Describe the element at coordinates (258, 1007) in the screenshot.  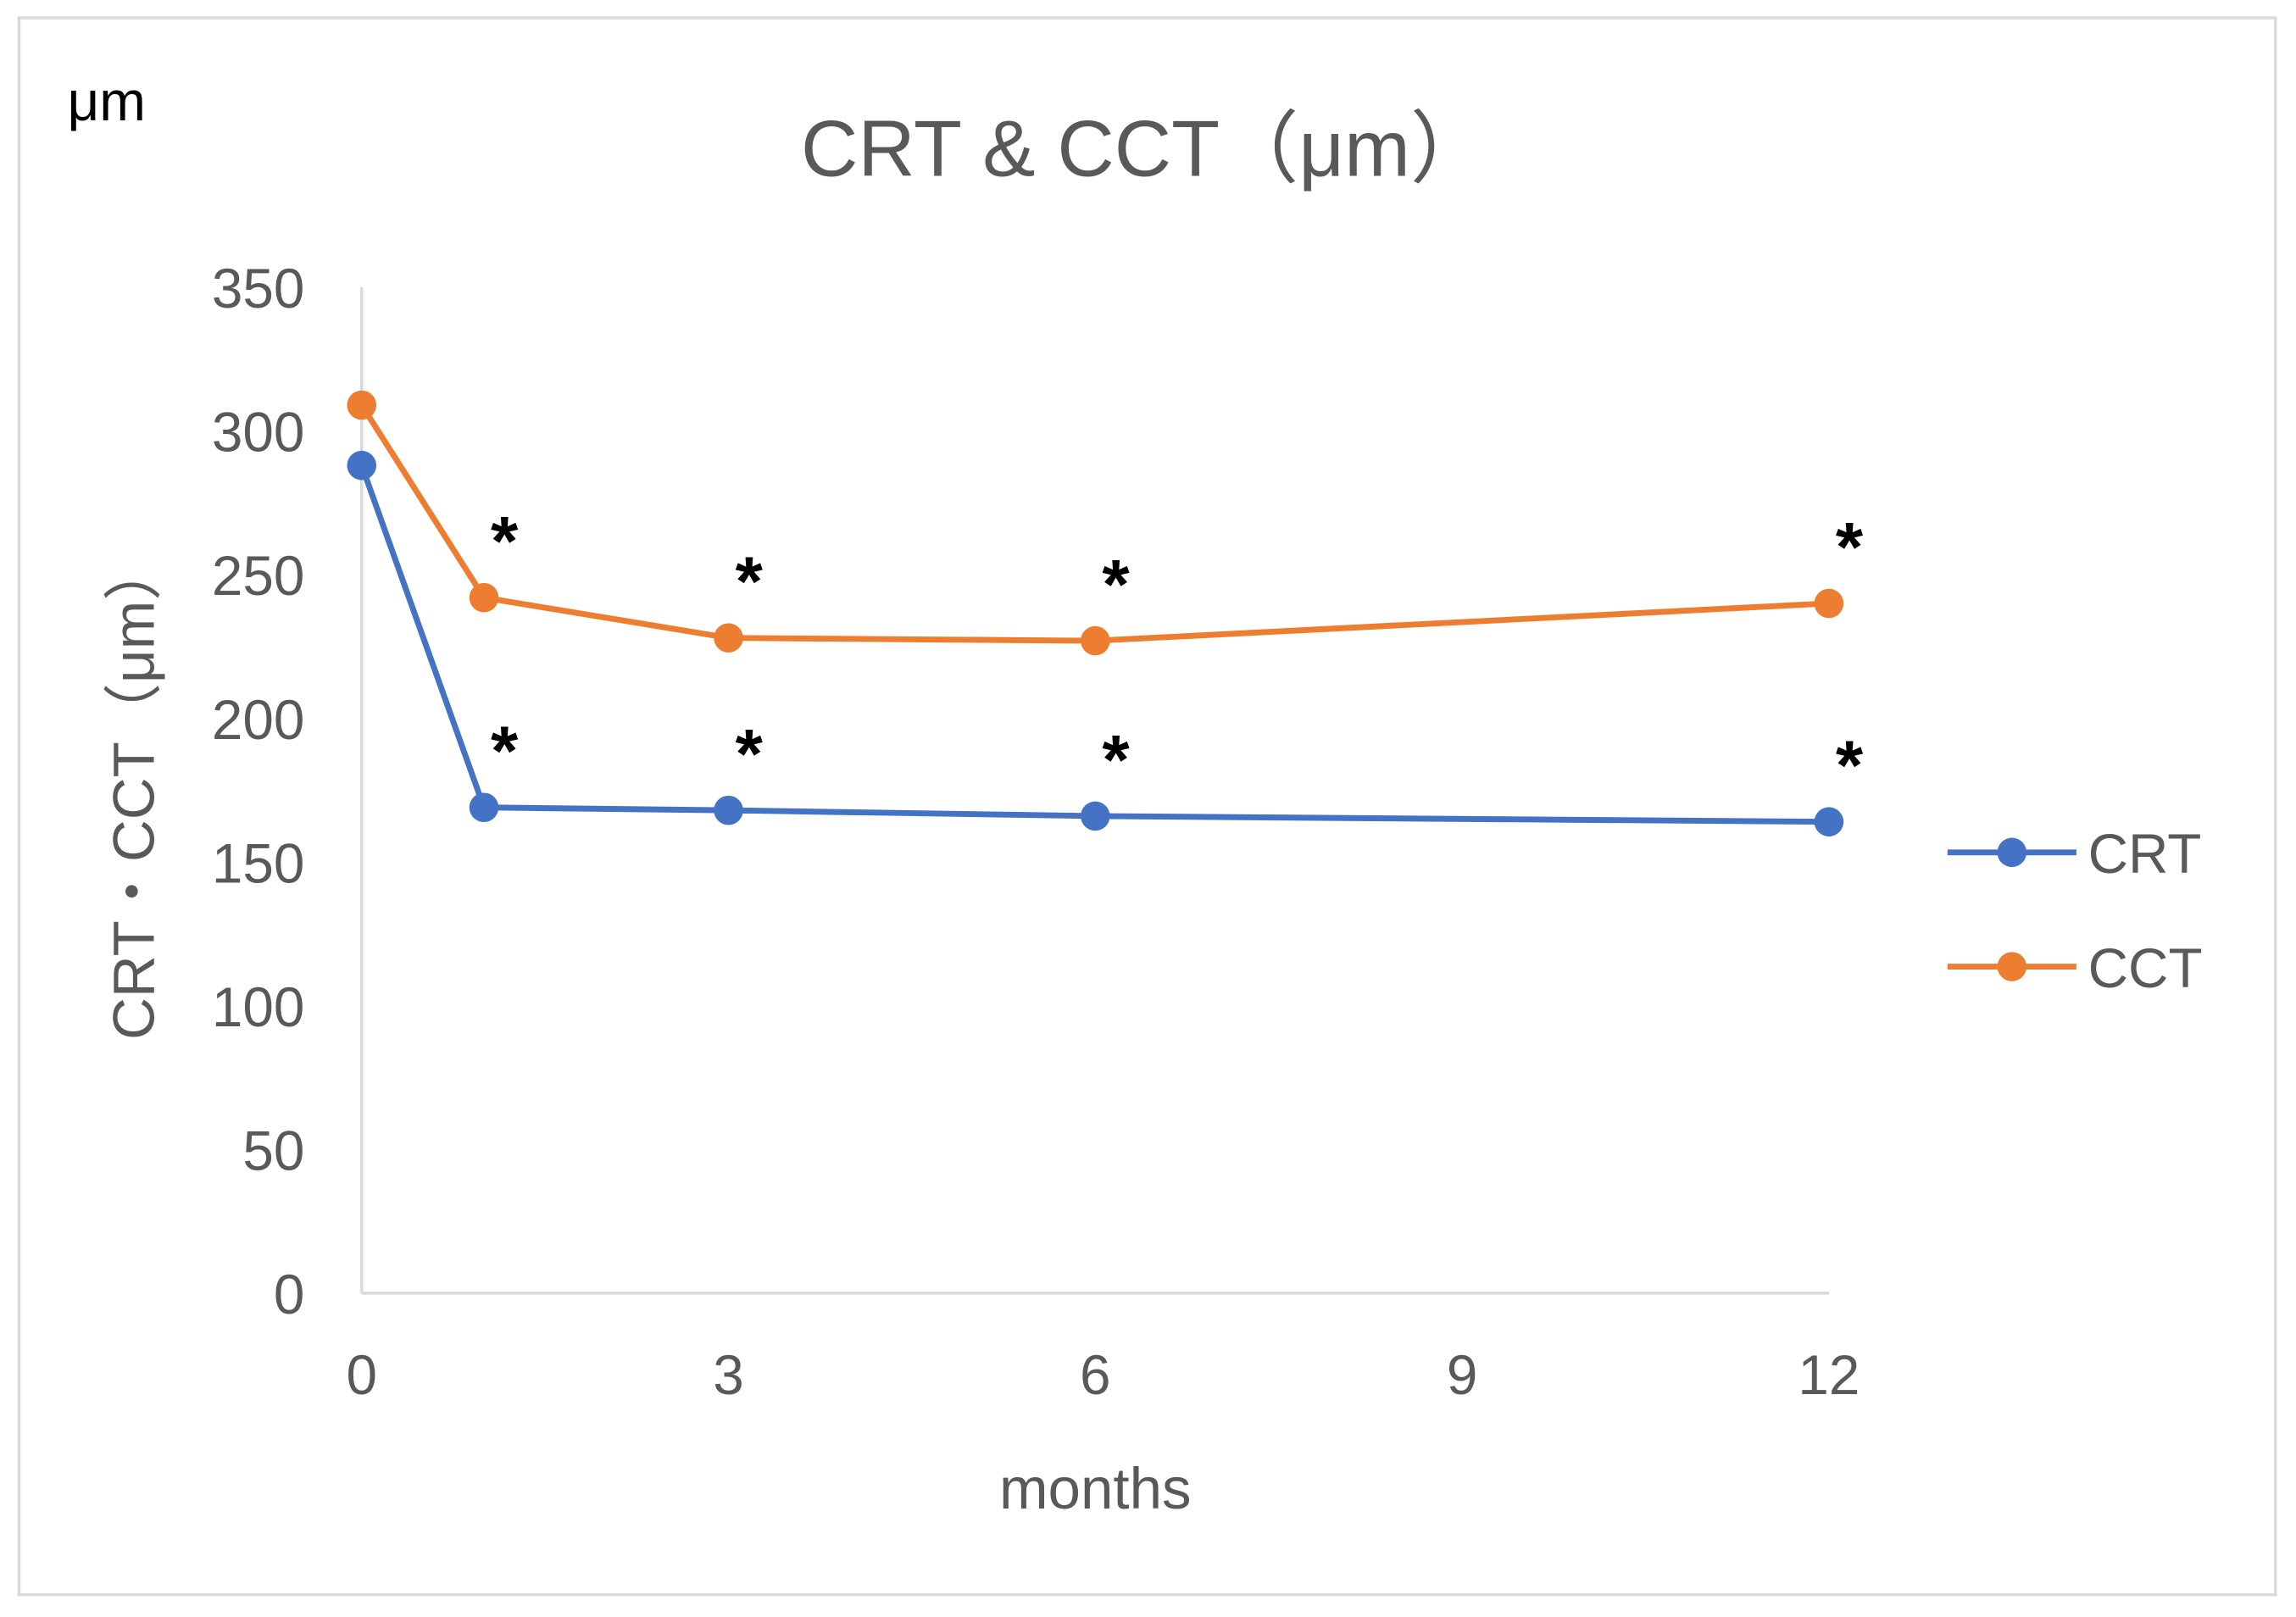
I see `y-tick-label: 100` at that location.